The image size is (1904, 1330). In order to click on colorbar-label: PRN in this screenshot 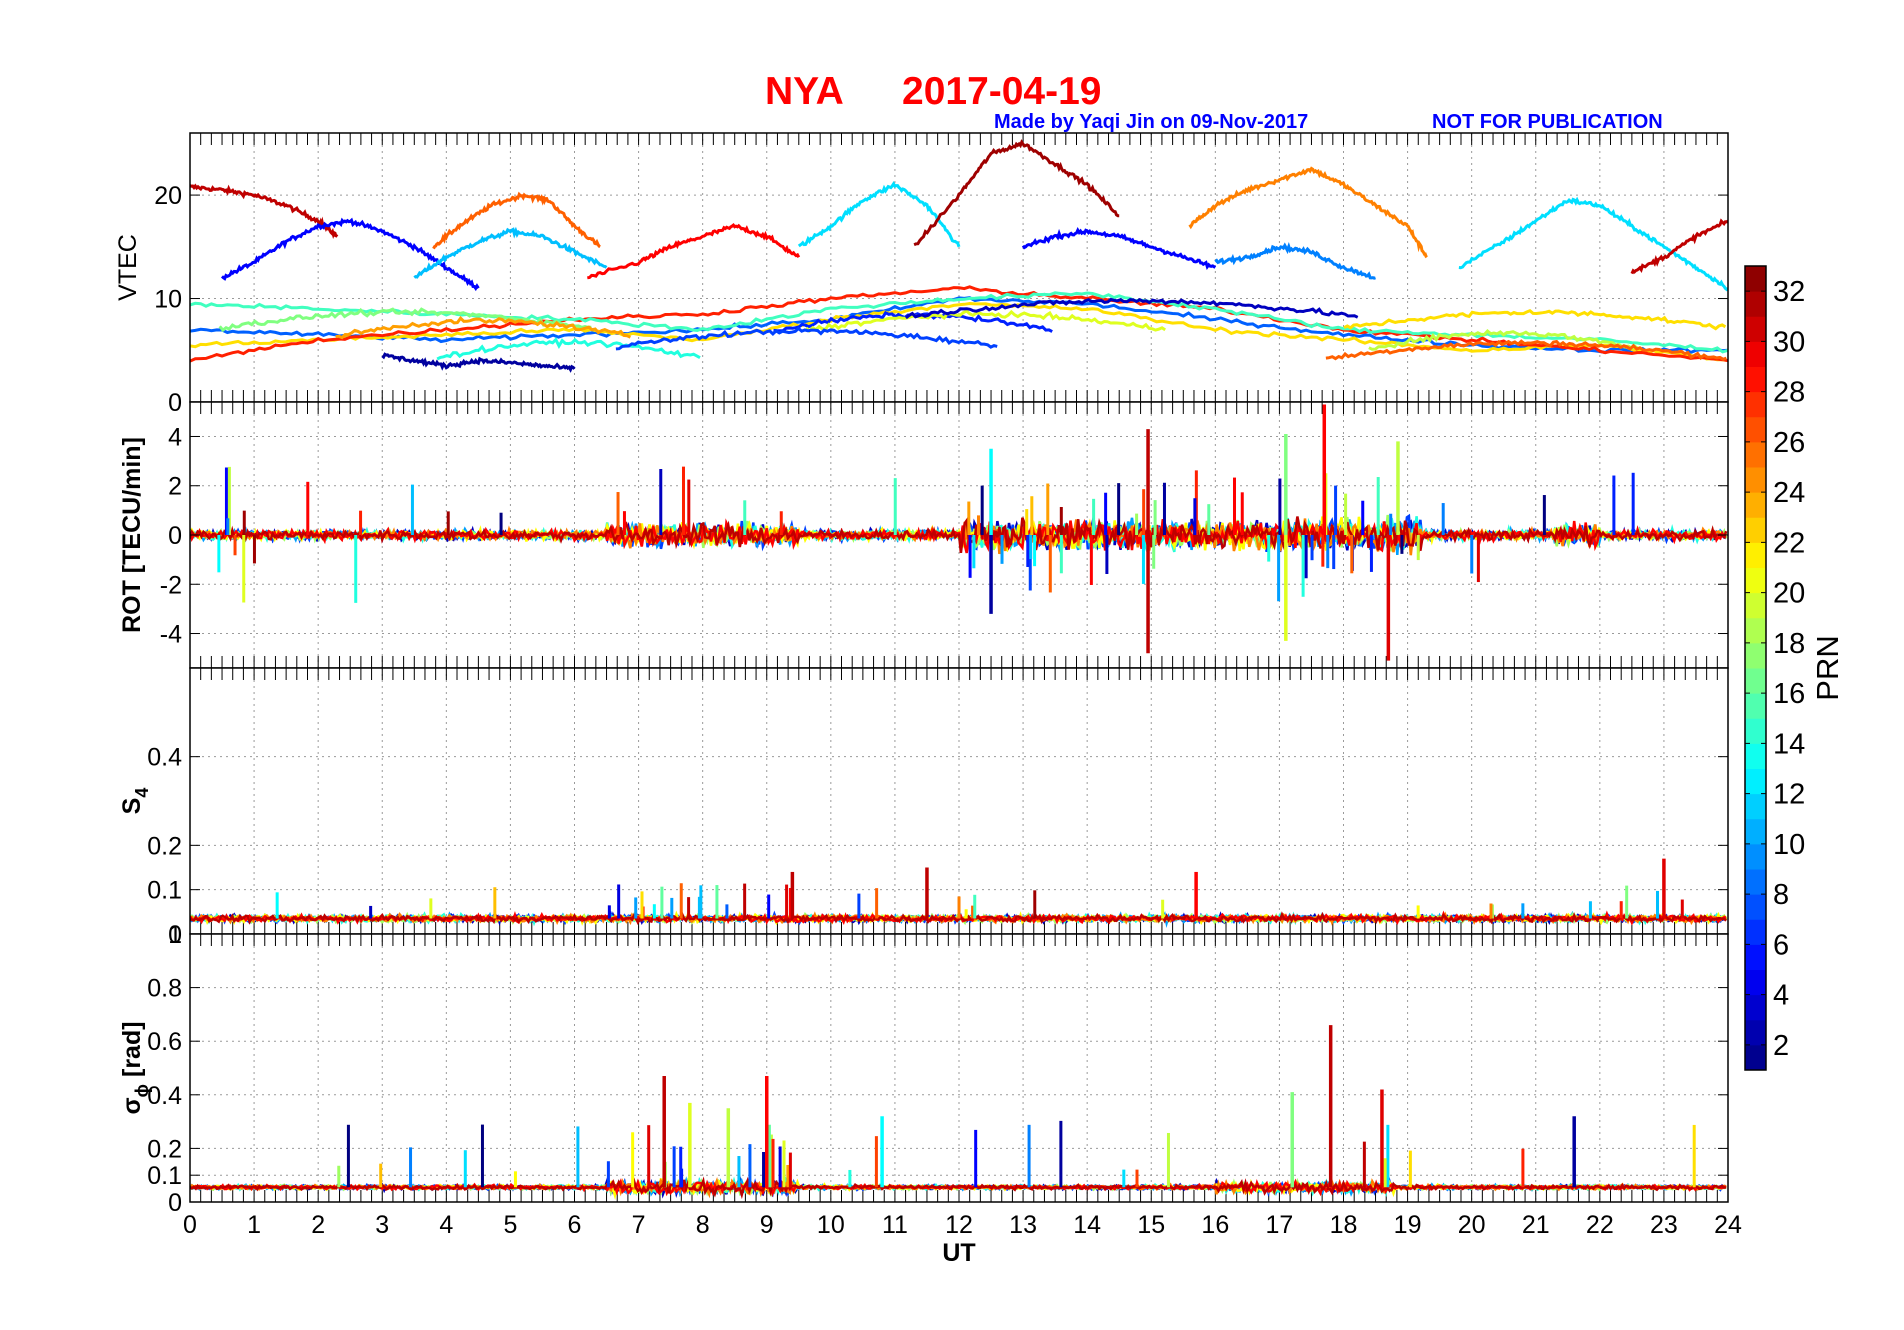, I will do `click(1827, 667)`.